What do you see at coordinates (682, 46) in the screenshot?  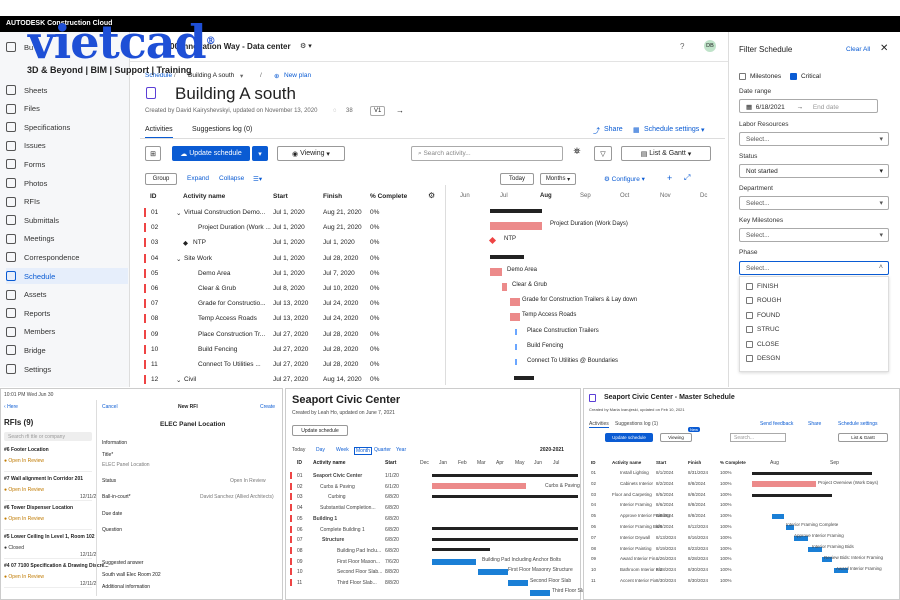 I see `help-icon: ?` at bounding box center [682, 46].